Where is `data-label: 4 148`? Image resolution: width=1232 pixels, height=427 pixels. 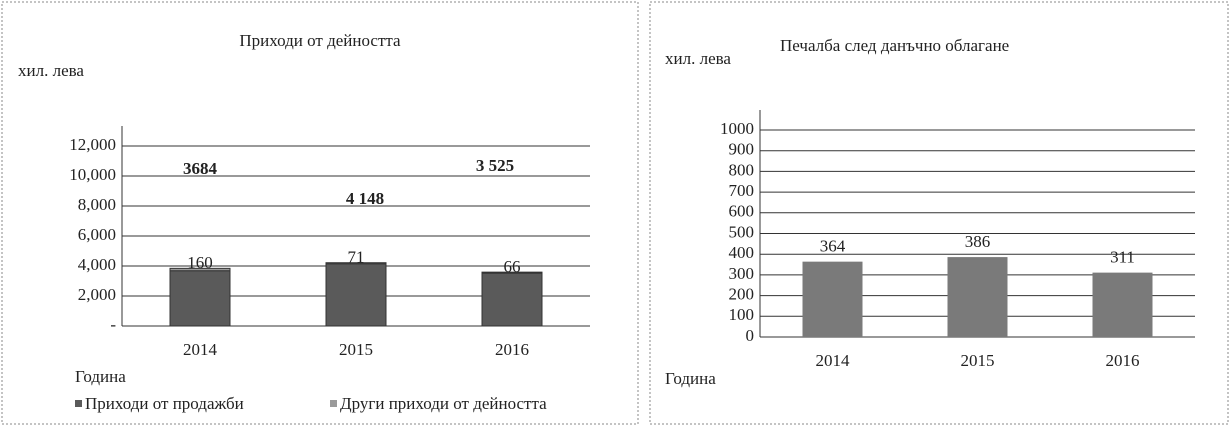
data-label: 4 148 is located at coordinates (365, 198).